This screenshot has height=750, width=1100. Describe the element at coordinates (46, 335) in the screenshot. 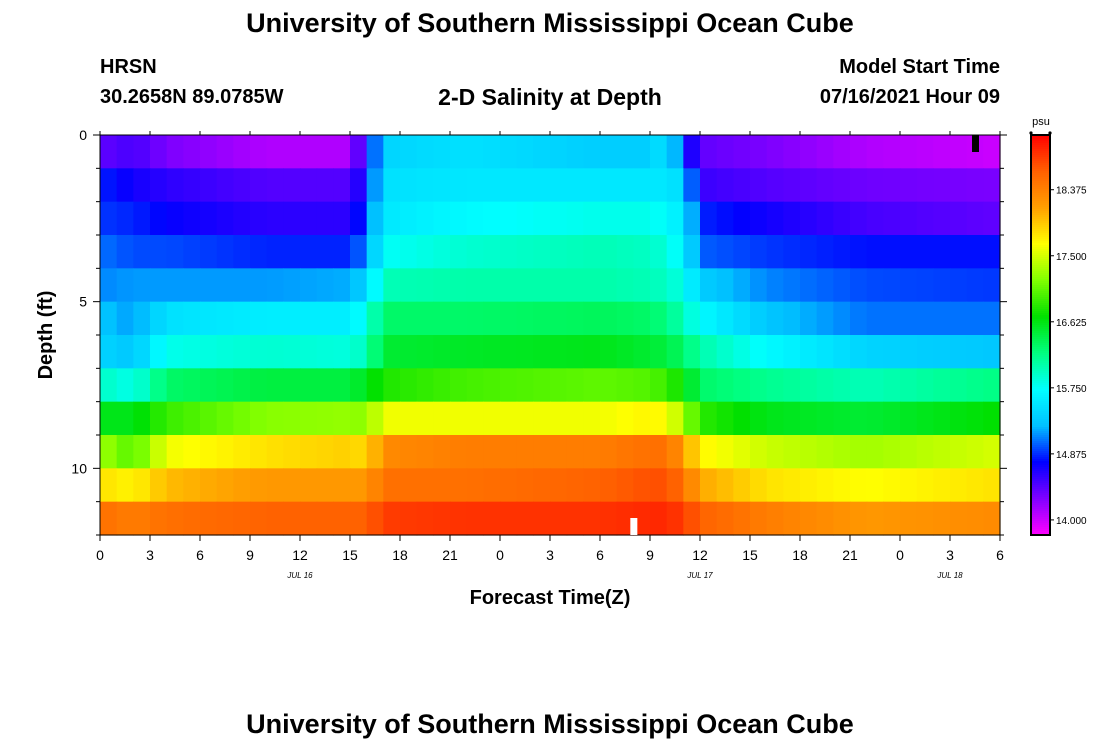

I see `y-axis-label: Depth (ft)` at that location.